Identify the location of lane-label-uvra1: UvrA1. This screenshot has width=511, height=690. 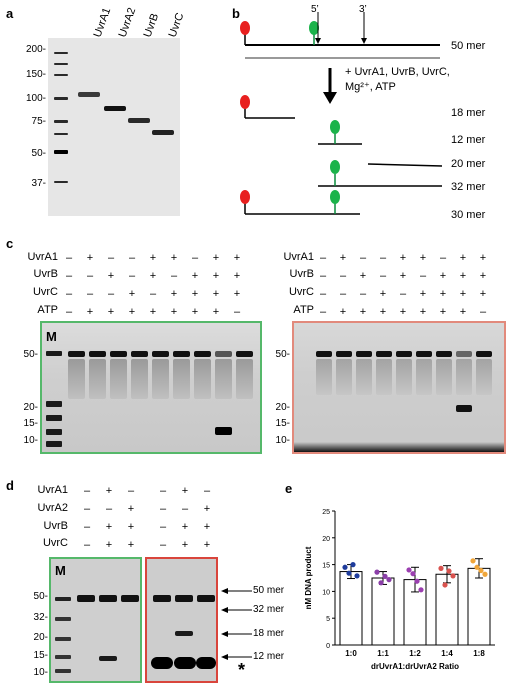
(103, 22).